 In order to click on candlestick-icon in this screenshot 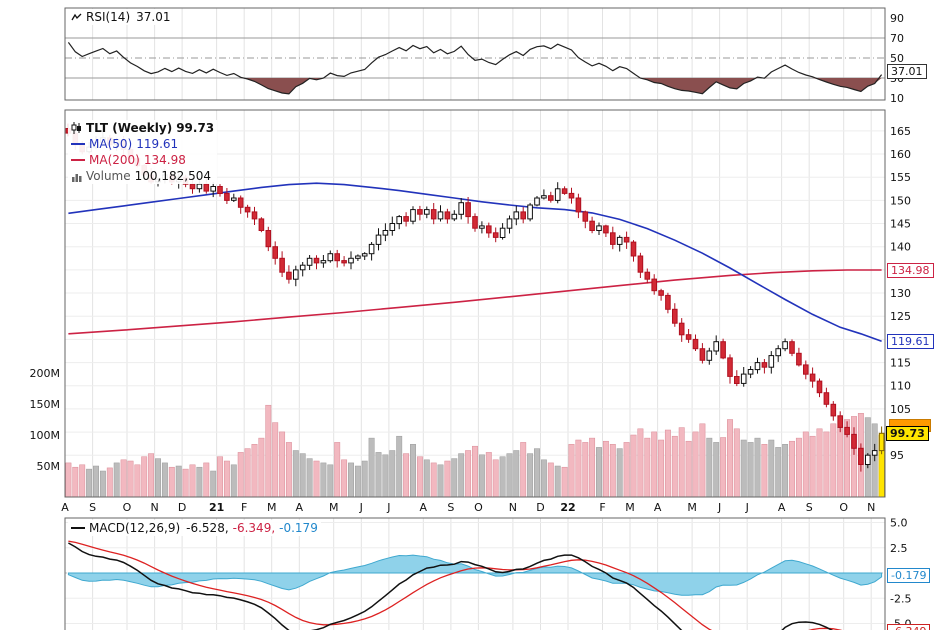, I will do `click(76, 128)`.